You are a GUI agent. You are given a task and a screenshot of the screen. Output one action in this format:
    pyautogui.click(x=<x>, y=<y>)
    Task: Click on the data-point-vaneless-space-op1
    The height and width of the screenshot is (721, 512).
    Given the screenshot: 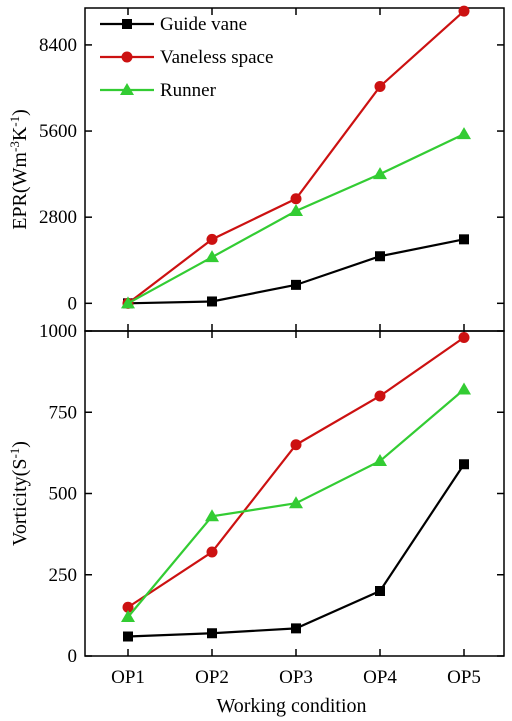 What is the action you would take?
    pyautogui.click(x=128, y=607)
    